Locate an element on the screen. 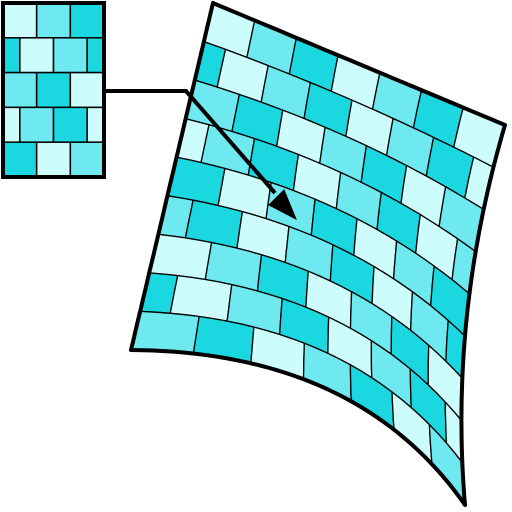  surface-brick is located at coordinates (165, 332).